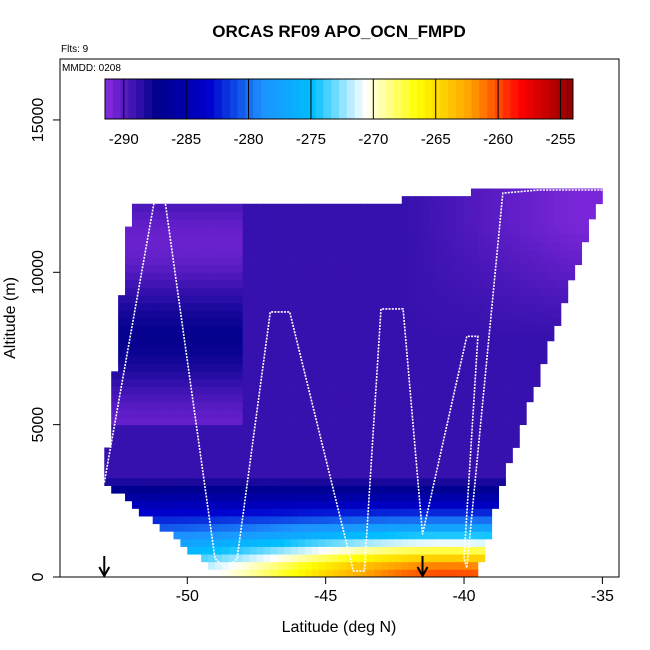 This screenshot has width=650, height=650. What do you see at coordinates (436, 139) in the screenshot?
I see `colorbar-tick-label: -265` at bounding box center [436, 139].